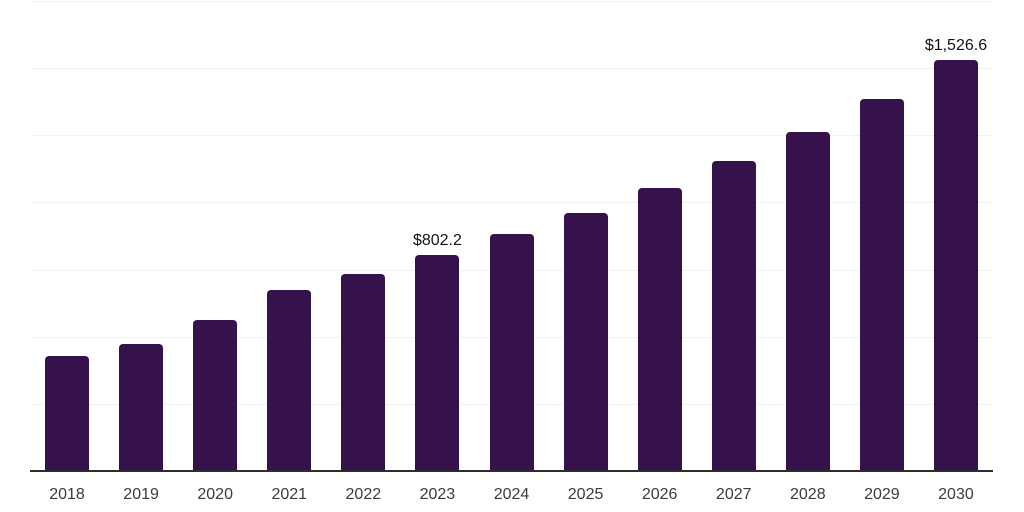  Describe the element at coordinates (437, 494) in the screenshot. I see `x-tick-label-2023: 2023` at that location.